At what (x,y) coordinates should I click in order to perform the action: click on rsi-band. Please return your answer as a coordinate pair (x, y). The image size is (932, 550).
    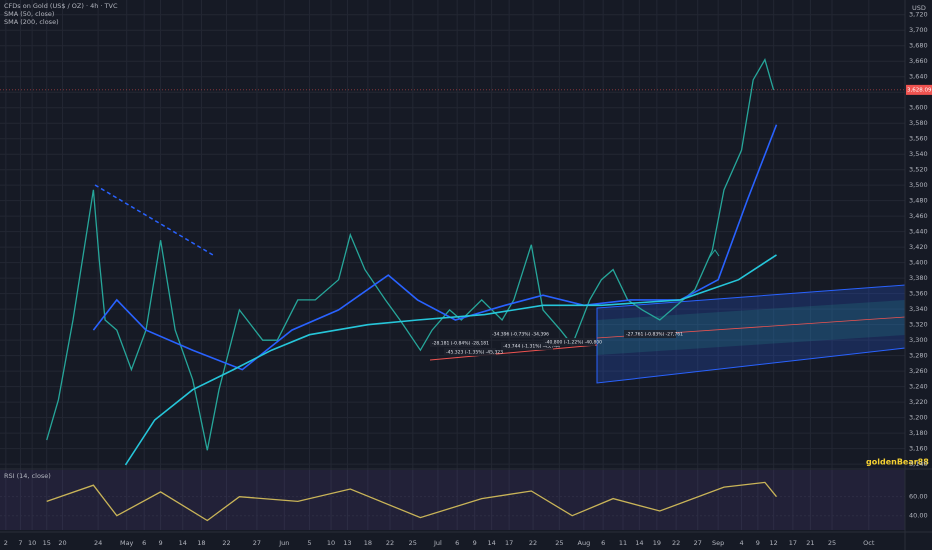
    Looking at the image, I should click on (452, 500).